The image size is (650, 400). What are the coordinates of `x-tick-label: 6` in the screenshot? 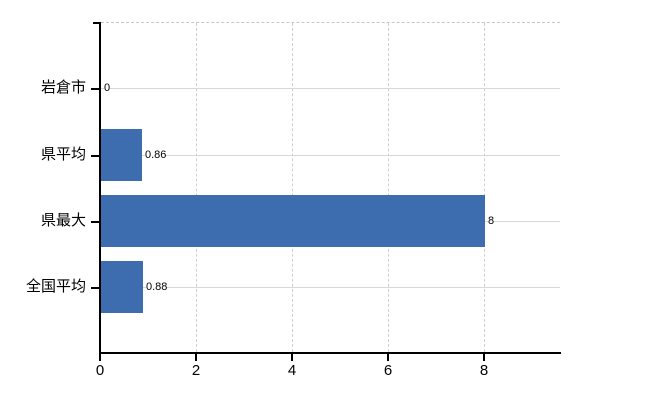 It's located at (388, 370).